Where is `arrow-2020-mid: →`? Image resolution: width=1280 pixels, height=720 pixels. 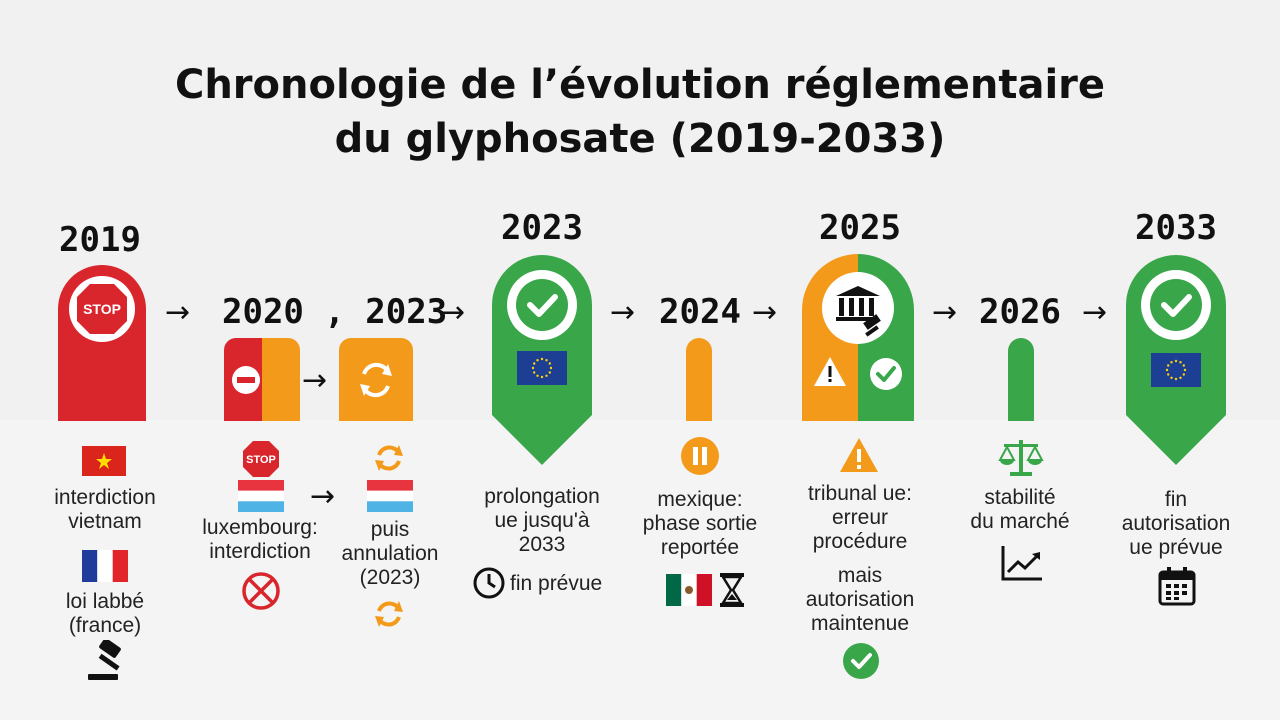
arrow-2020-mid: → is located at coordinates (315, 380).